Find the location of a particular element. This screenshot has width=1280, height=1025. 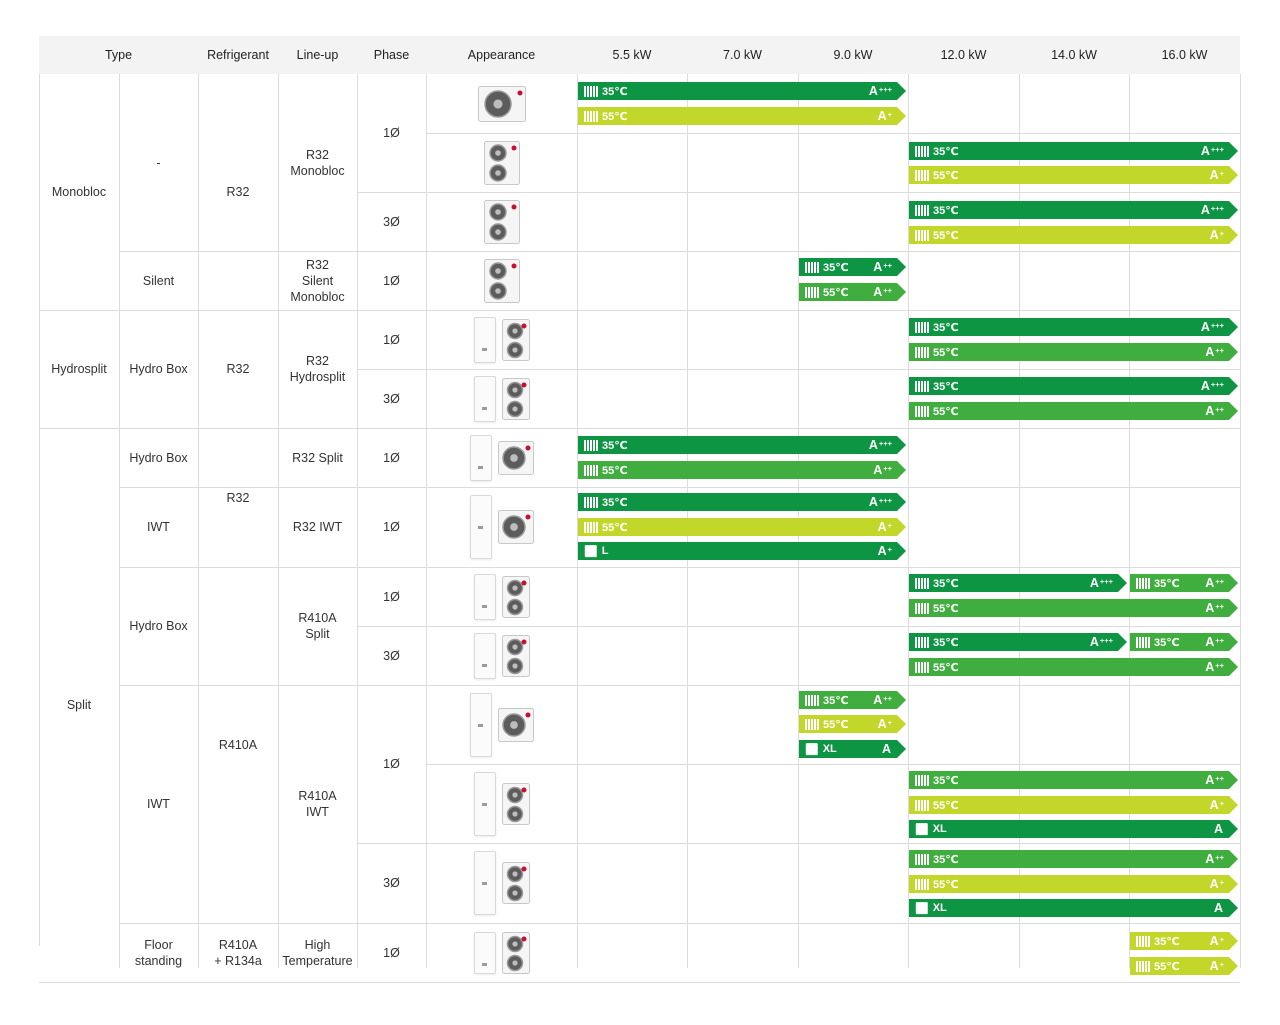

lineup-cell: R32 Split is located at coordinates (317, 457).